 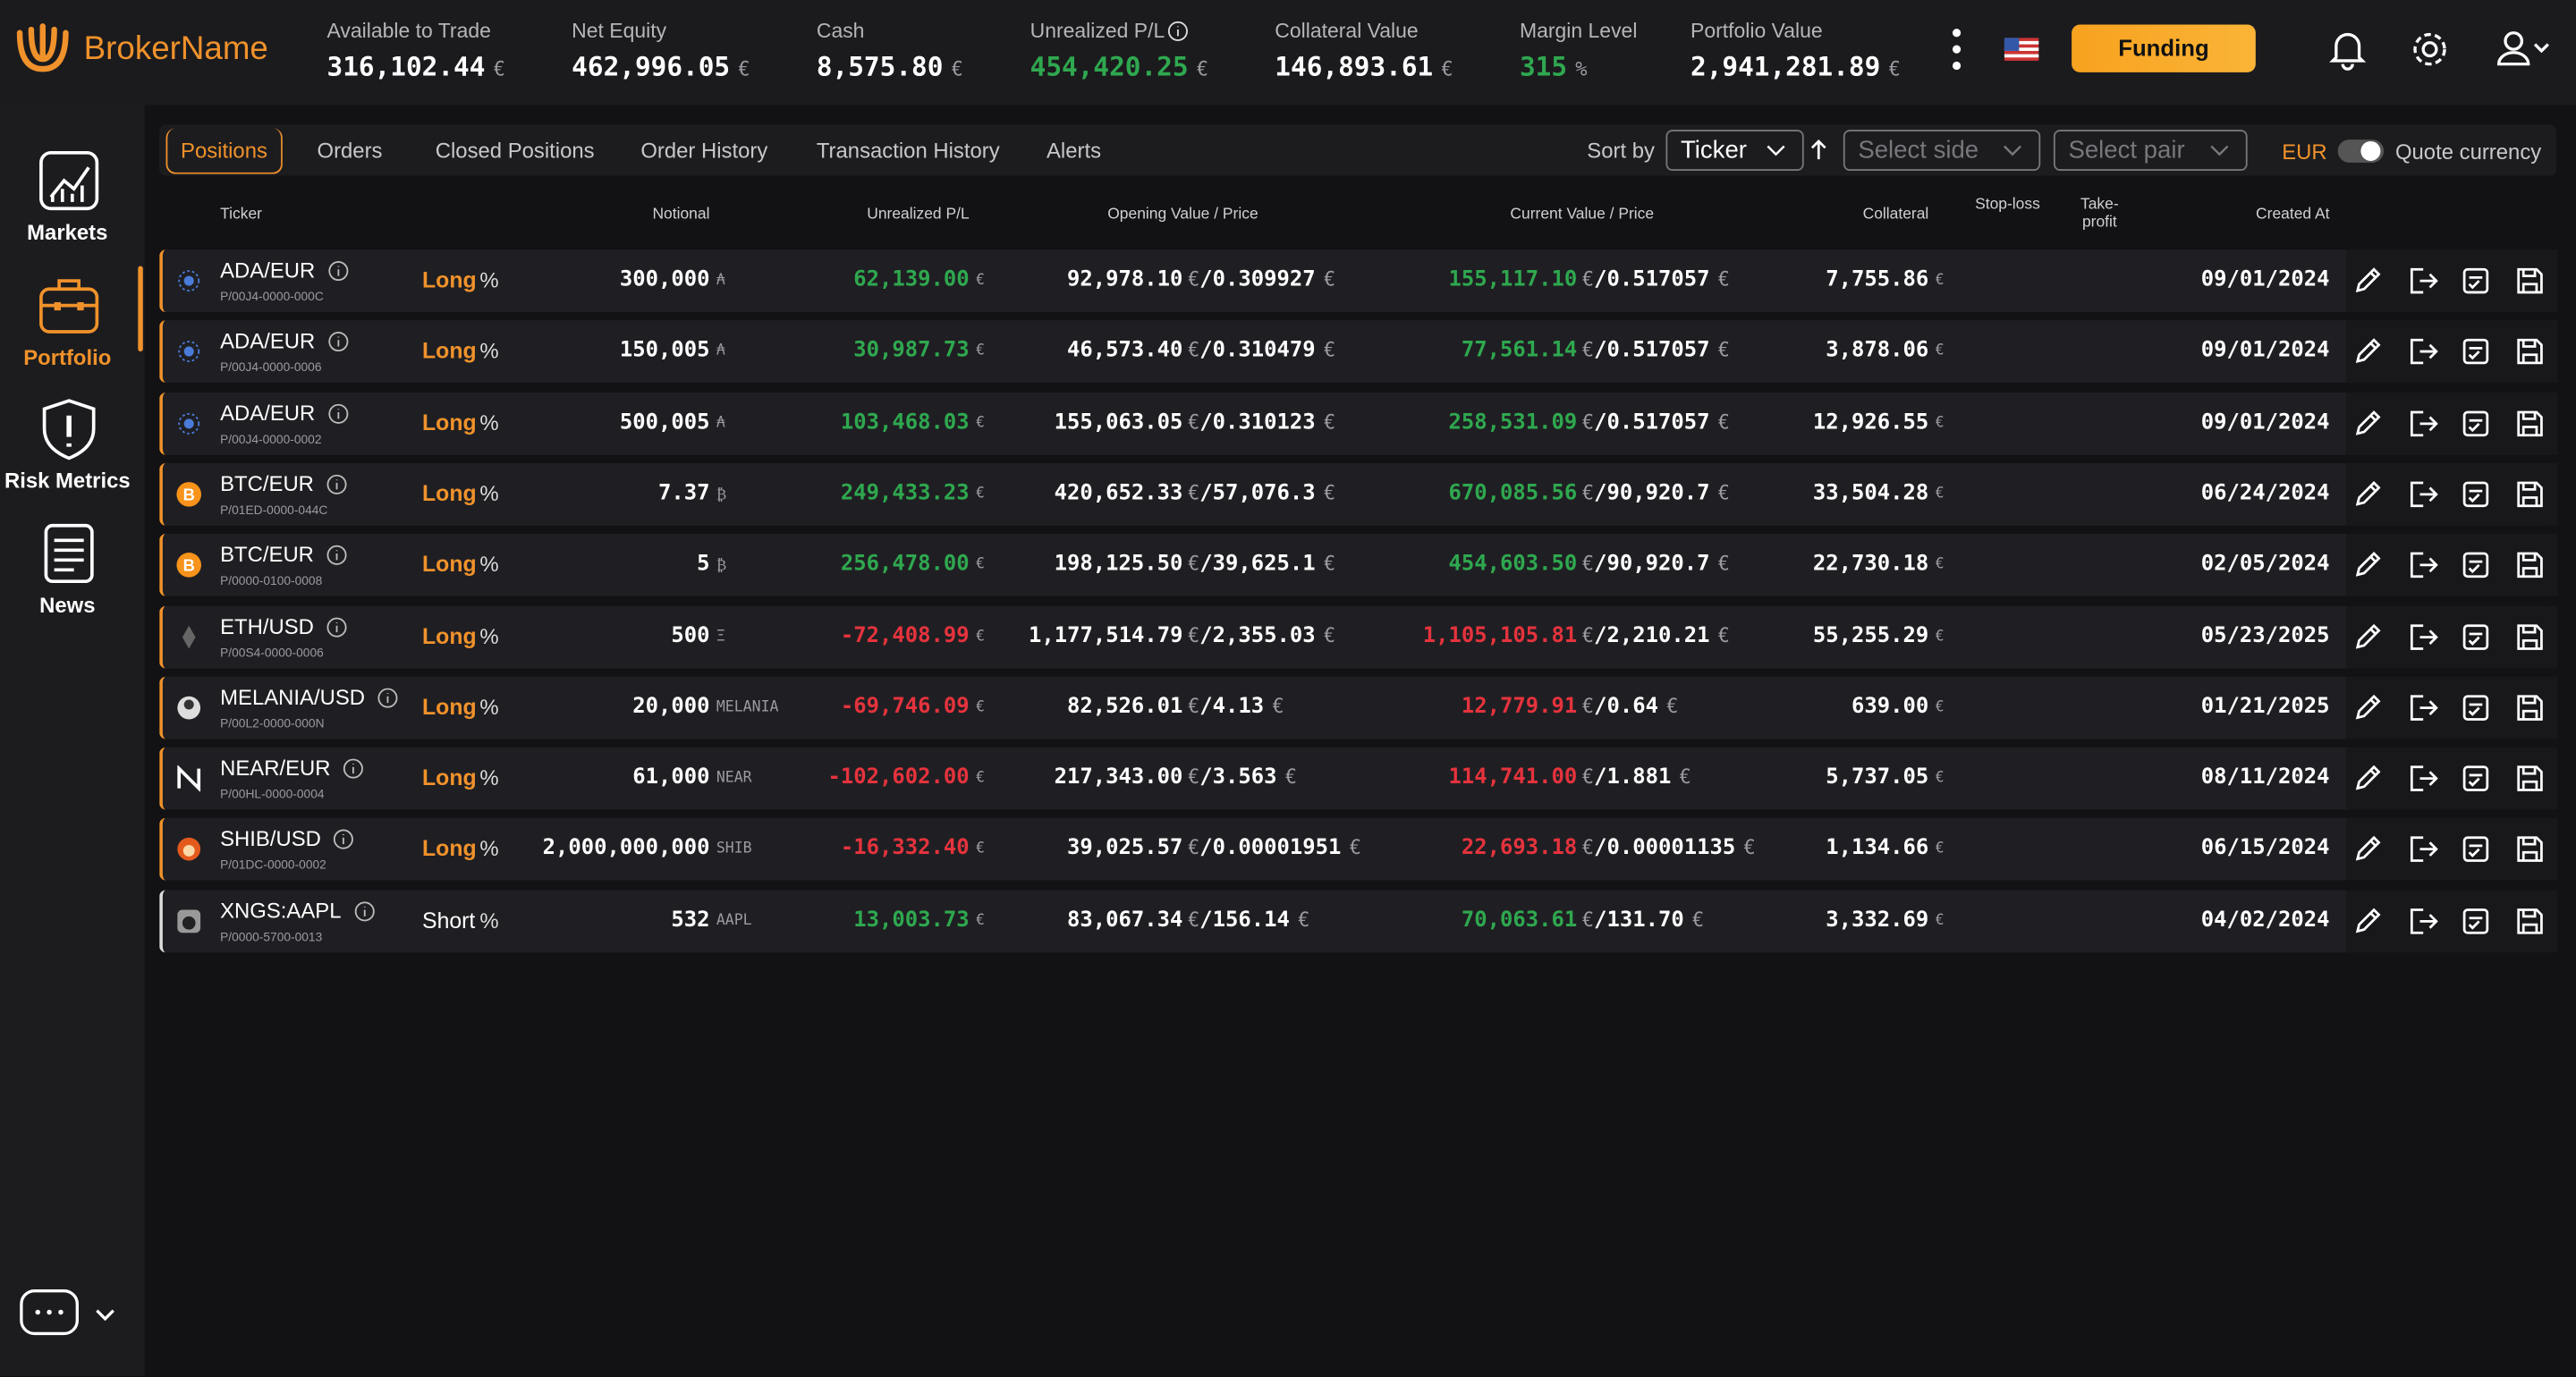 I want to click on nav-label: Portfolio, so click(x=67, y=356).